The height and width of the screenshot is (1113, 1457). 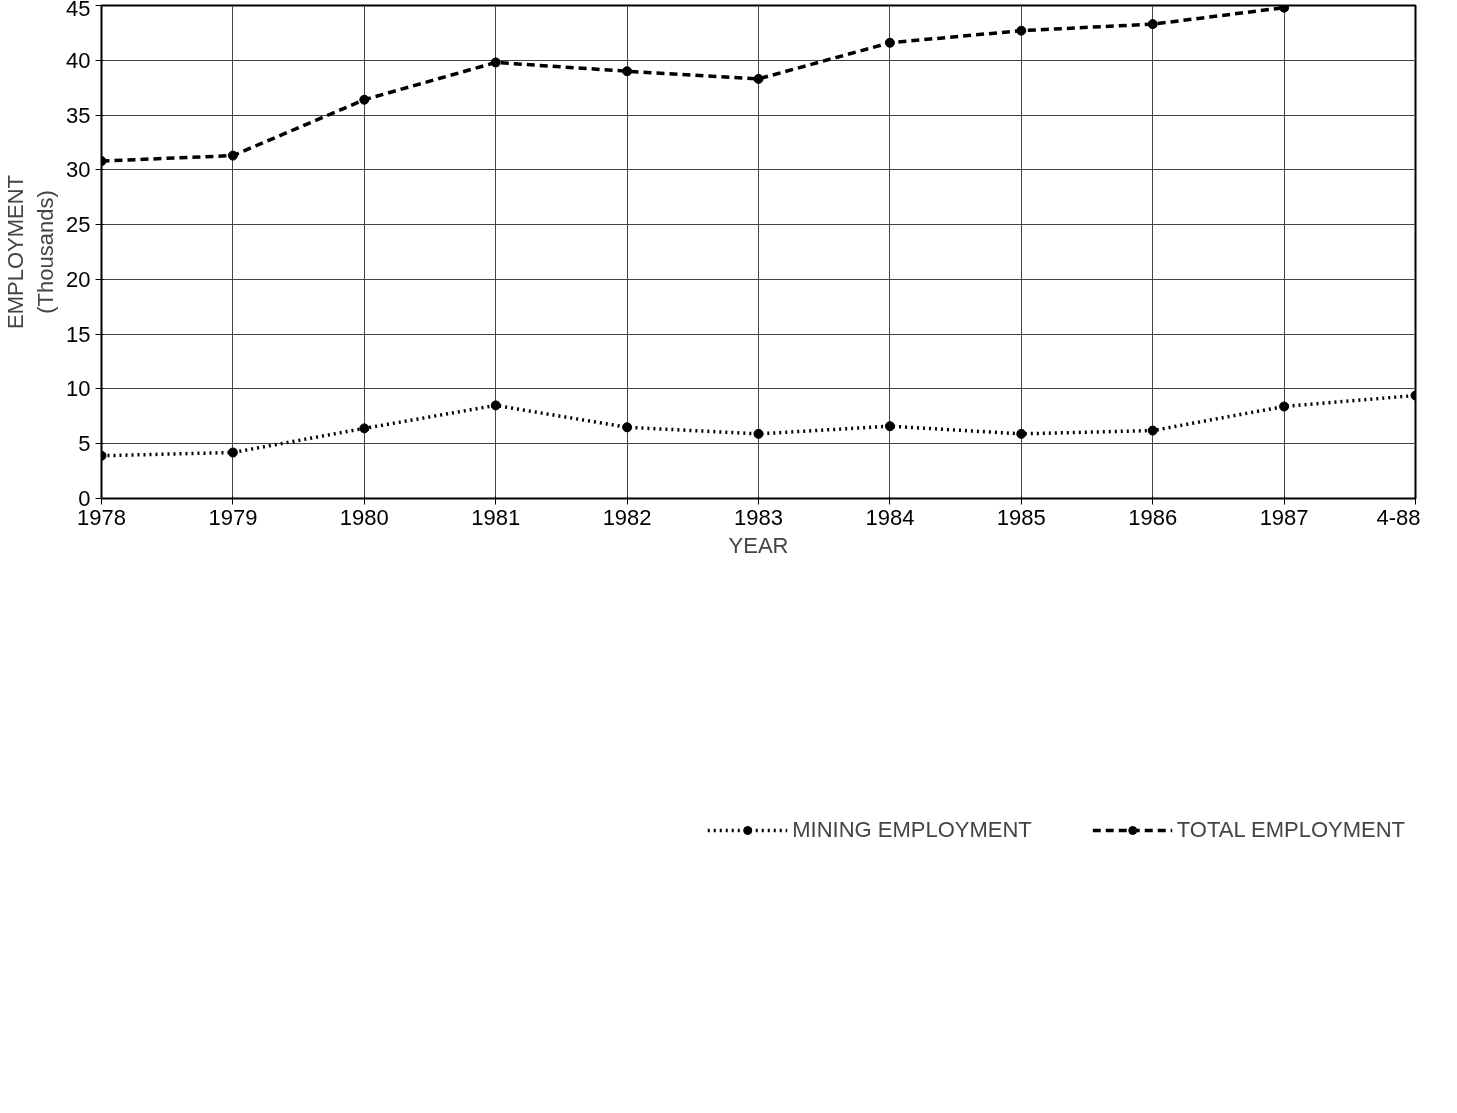 What do you see at coordinates (1021, 517) in the screenshot?
I see `x-tick-label: 1985` at bounding box center [1021, 517].